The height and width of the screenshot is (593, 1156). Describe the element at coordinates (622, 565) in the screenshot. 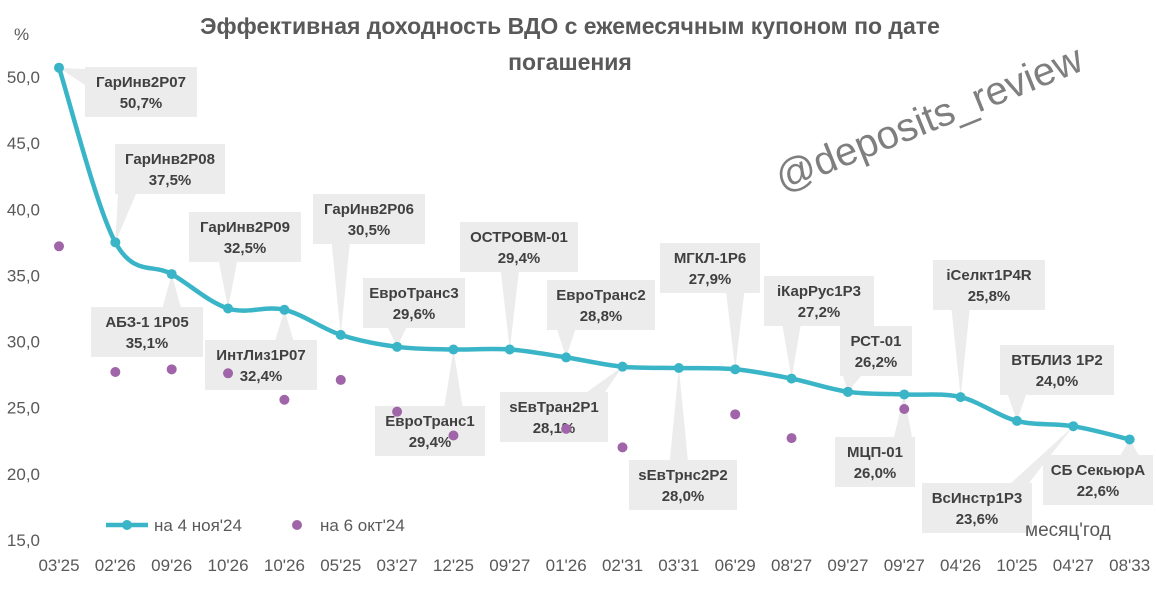

I see `x-tick-label: 02'31` at that location.